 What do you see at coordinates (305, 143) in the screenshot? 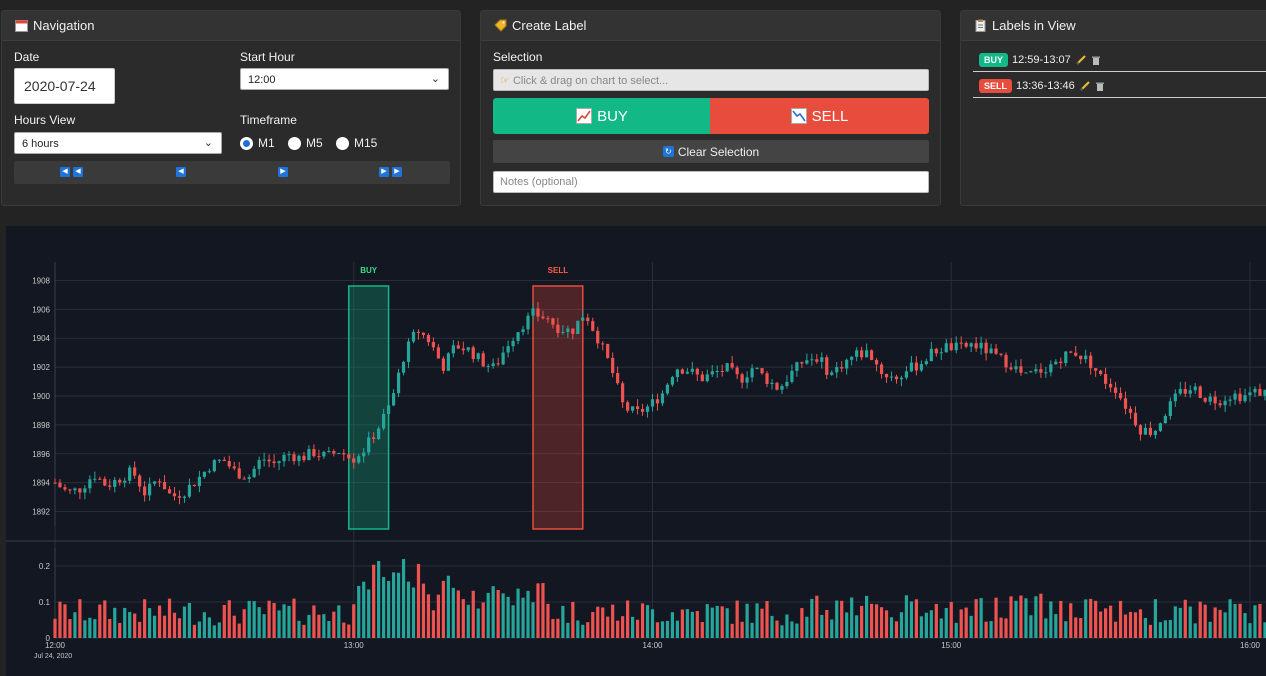
I see `timeframe-m5-radio: M5` at bounding box center [305, 143].